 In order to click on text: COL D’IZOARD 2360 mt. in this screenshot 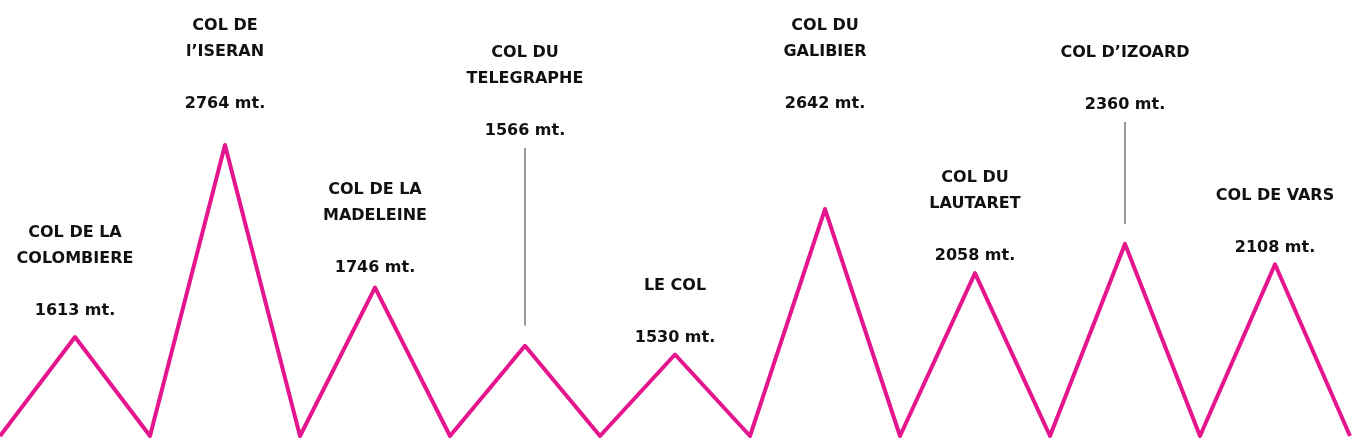, I will do `click(1125, 77)`.